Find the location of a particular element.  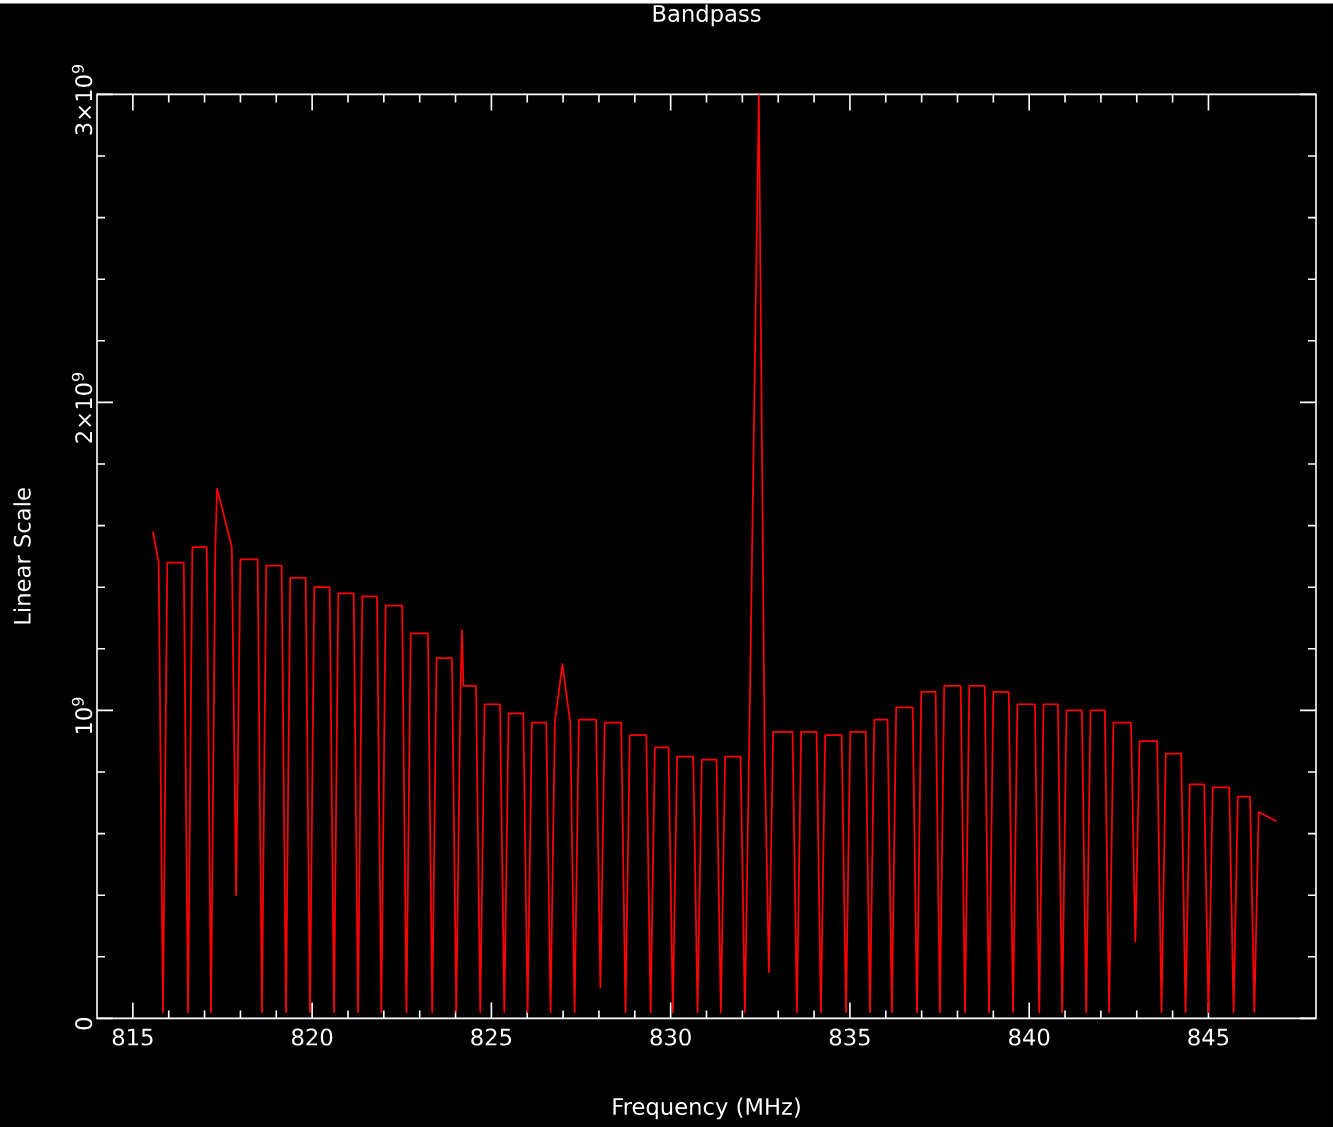

y-tick-label: 0 is located at coordinates (84, 1023).